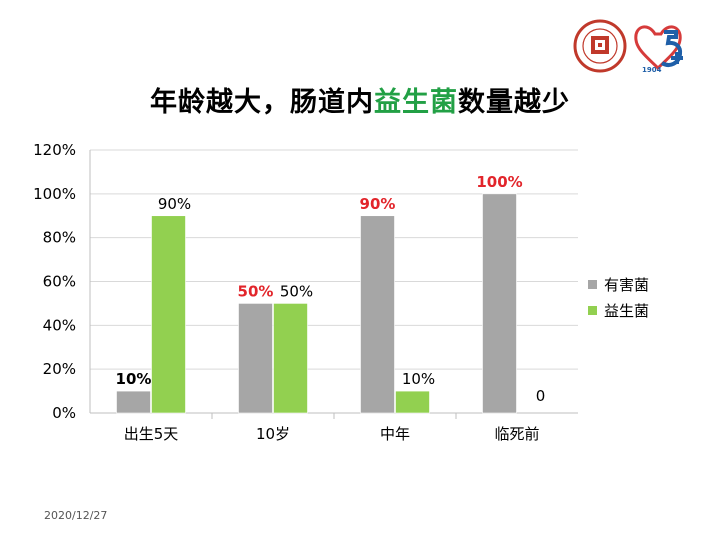 The width and height of the screenshot is (720, 540). Describe the element at coordinates (592, 310) in the screenshot. I see `legend-swatch-probiotic` at that location.